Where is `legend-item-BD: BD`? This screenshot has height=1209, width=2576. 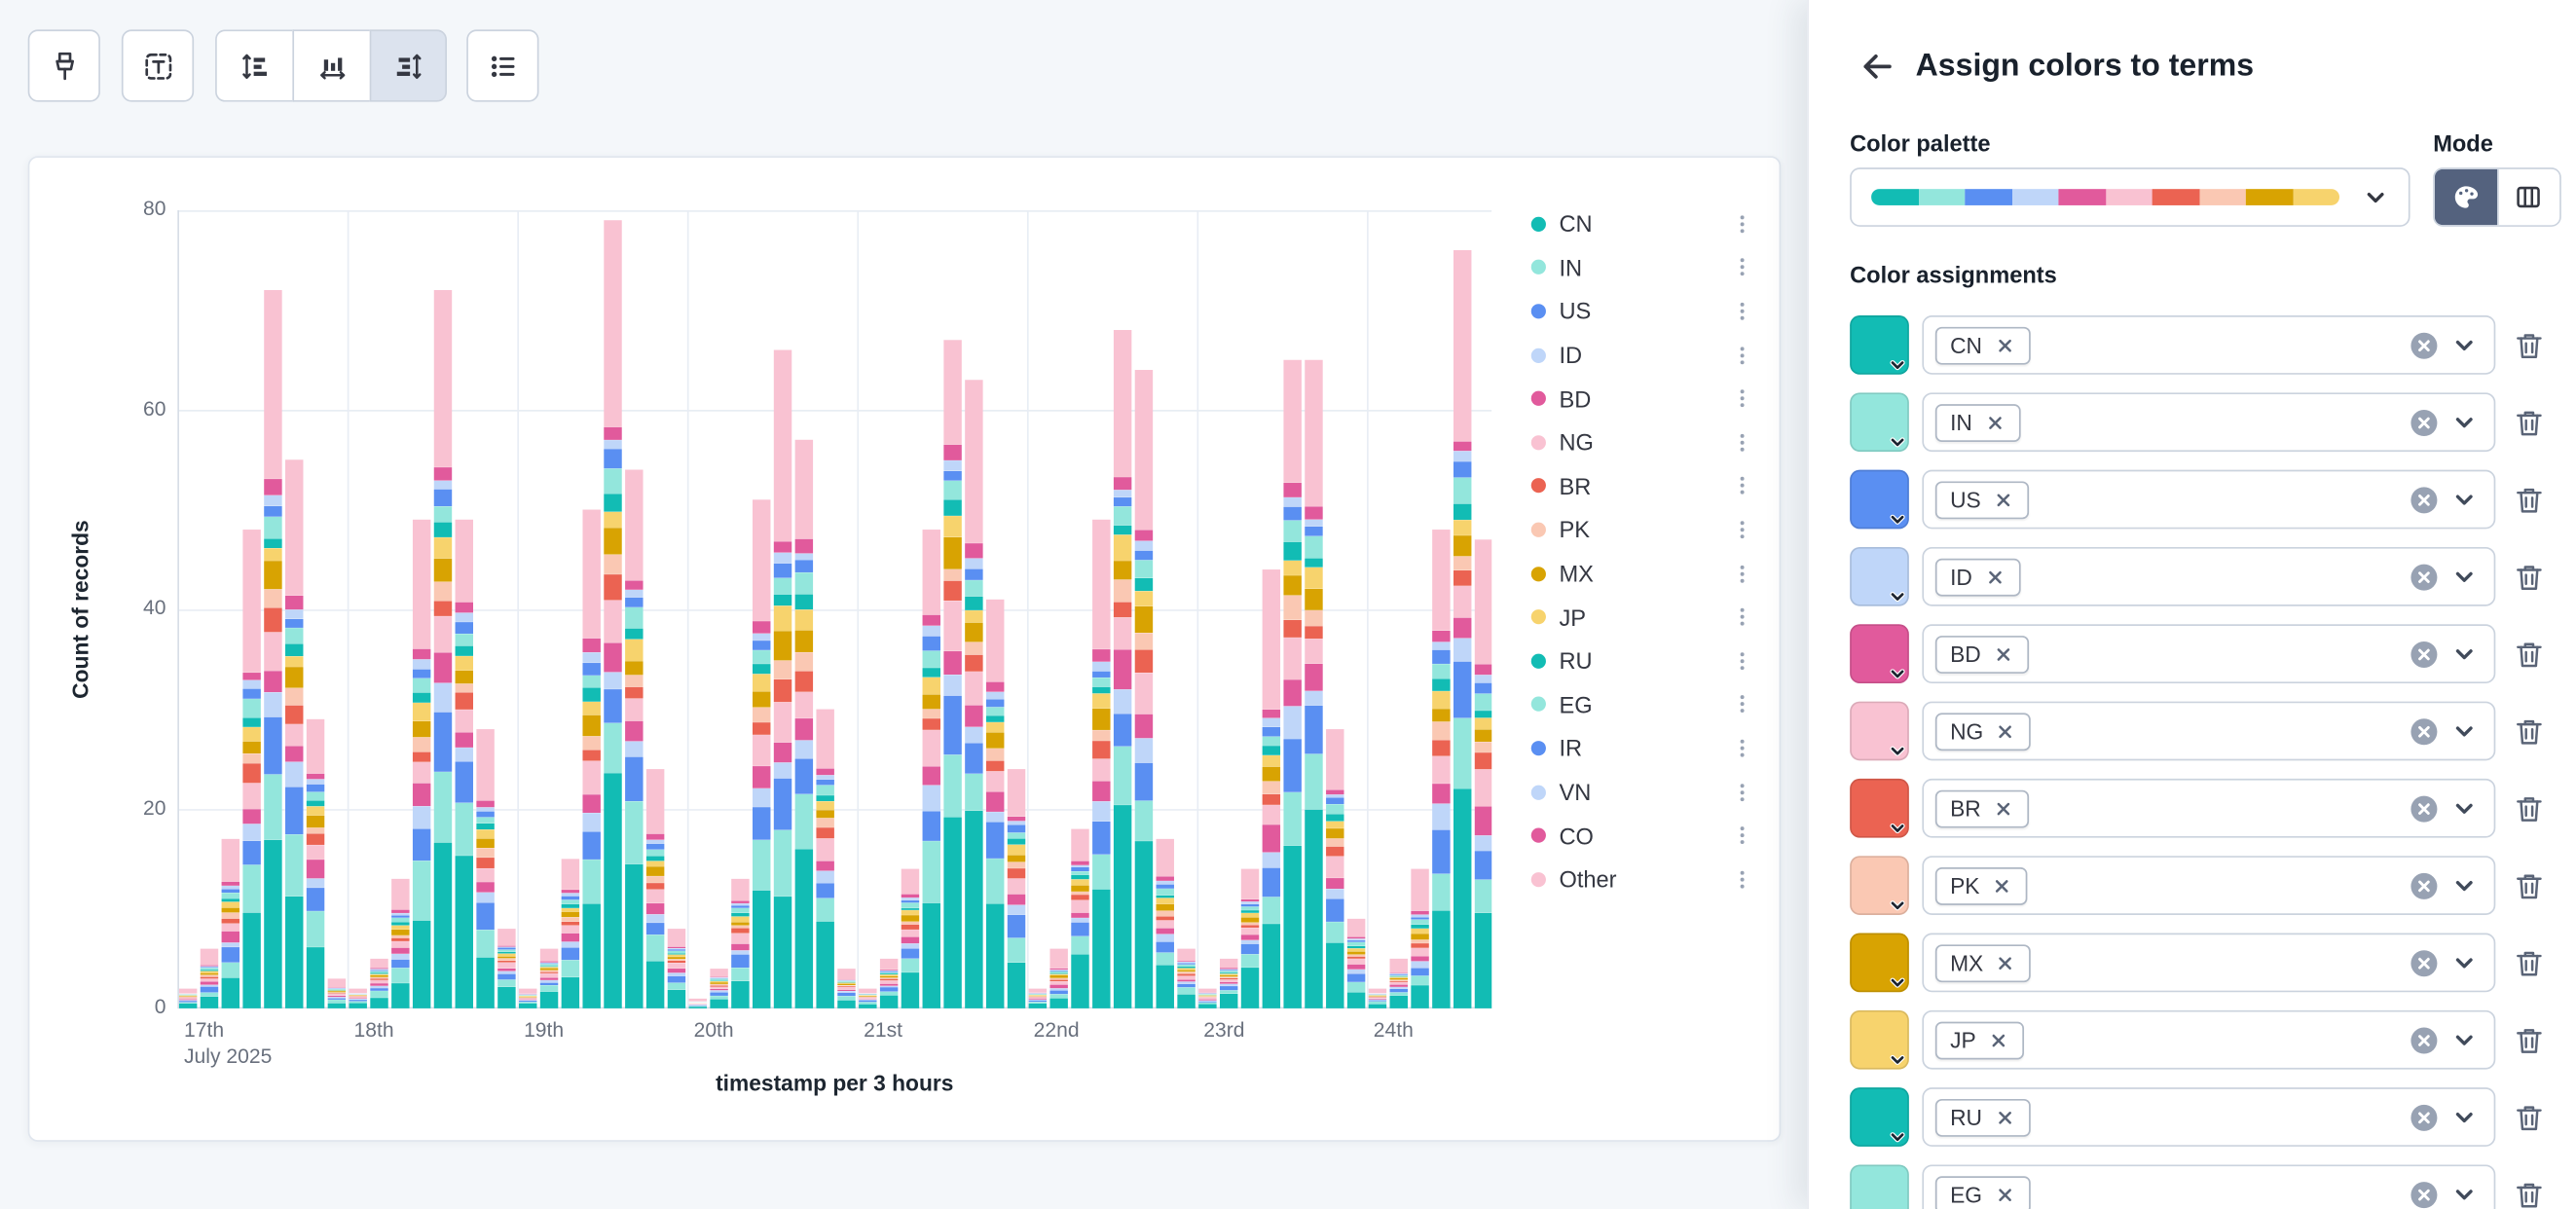 legend-item-BD: BD is located at coordinates (1638, 399).